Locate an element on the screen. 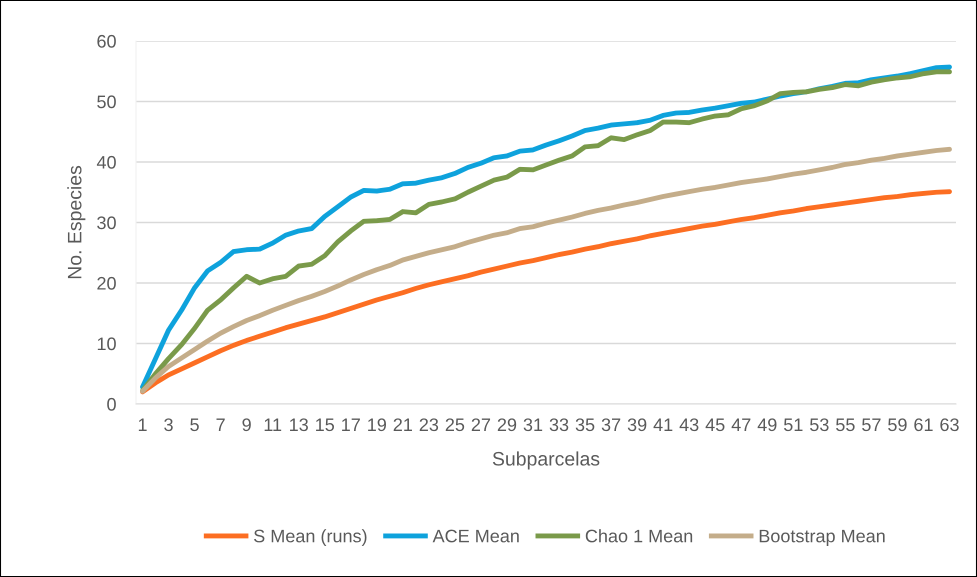 This screenshot has width=977, height=577. y-tick-label: 20 is located at coordinates (106, 283).